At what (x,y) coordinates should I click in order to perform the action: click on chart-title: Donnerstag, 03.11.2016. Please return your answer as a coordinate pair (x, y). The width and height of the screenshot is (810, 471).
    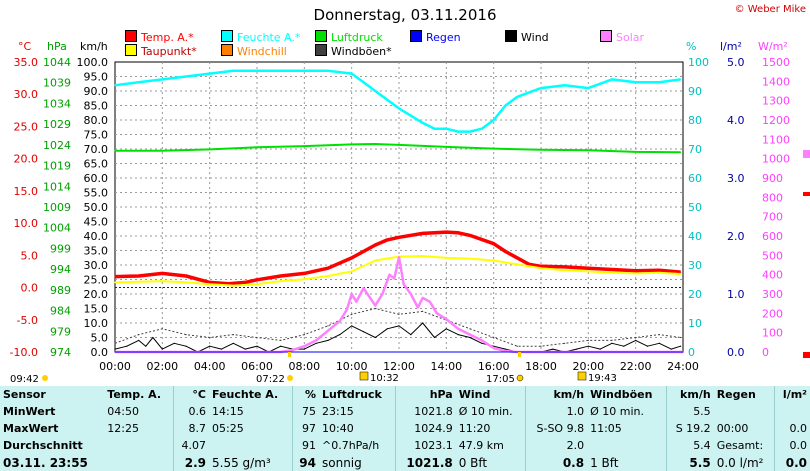
    Looking at the image, I should click on (405, 15).